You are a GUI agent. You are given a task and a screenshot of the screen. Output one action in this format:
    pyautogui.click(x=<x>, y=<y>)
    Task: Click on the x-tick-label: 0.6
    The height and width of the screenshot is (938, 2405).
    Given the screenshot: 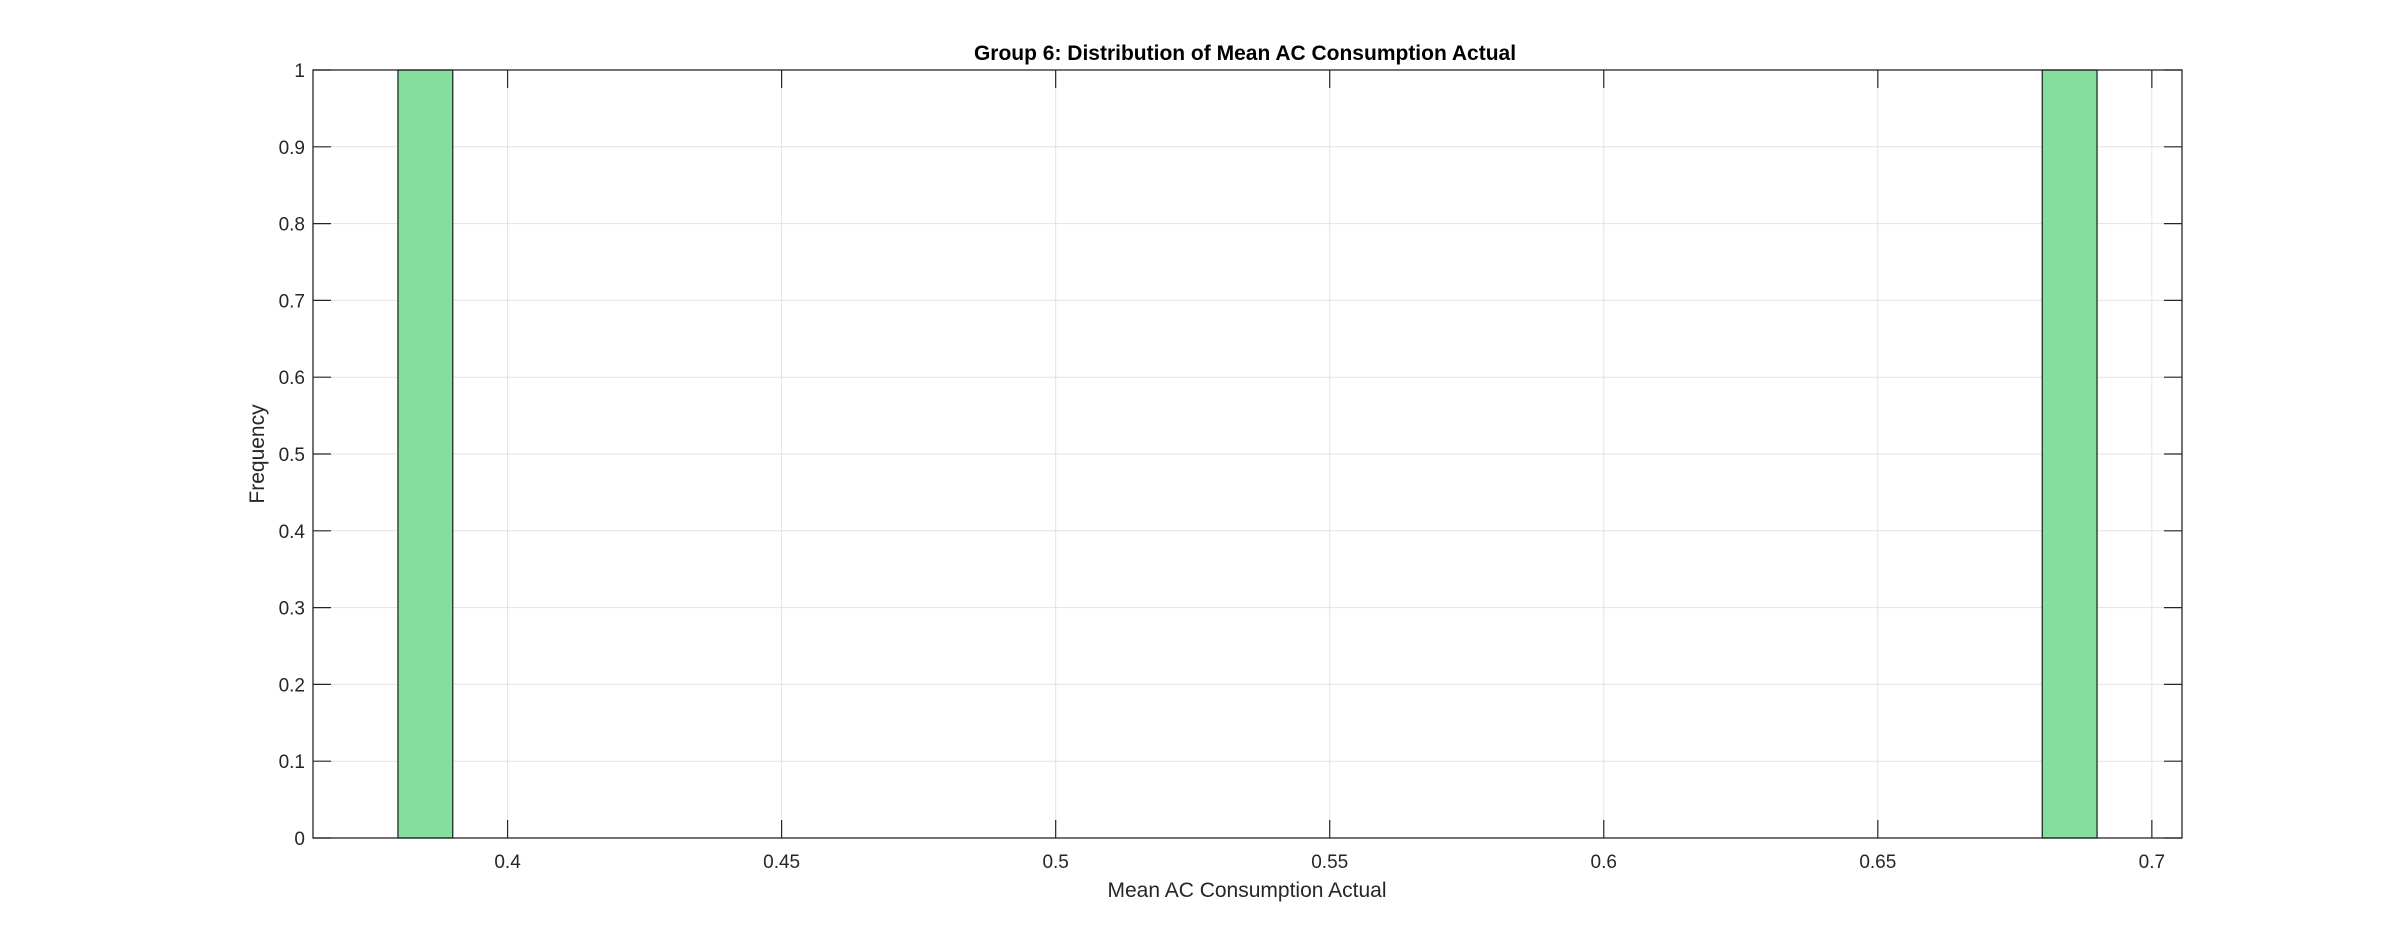 What is the action you would take?
    pyautogui.click(x=1604, y=862)
    